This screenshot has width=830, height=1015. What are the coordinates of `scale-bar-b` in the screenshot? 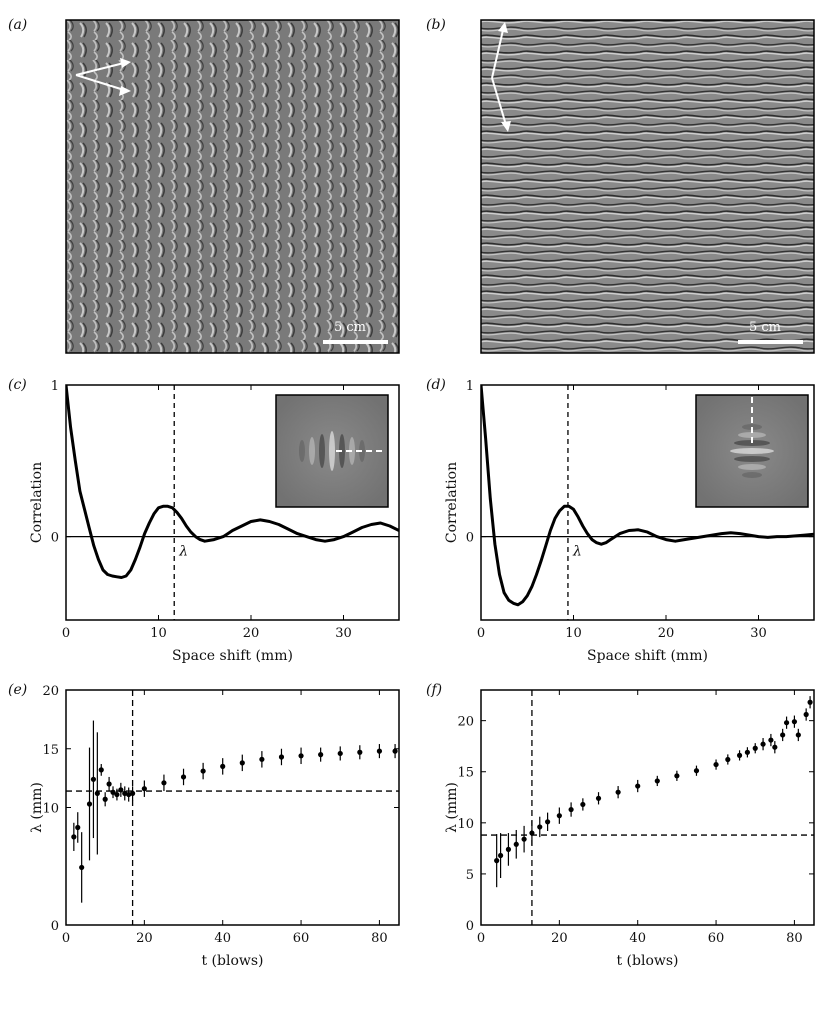 It's located at (770, 342).